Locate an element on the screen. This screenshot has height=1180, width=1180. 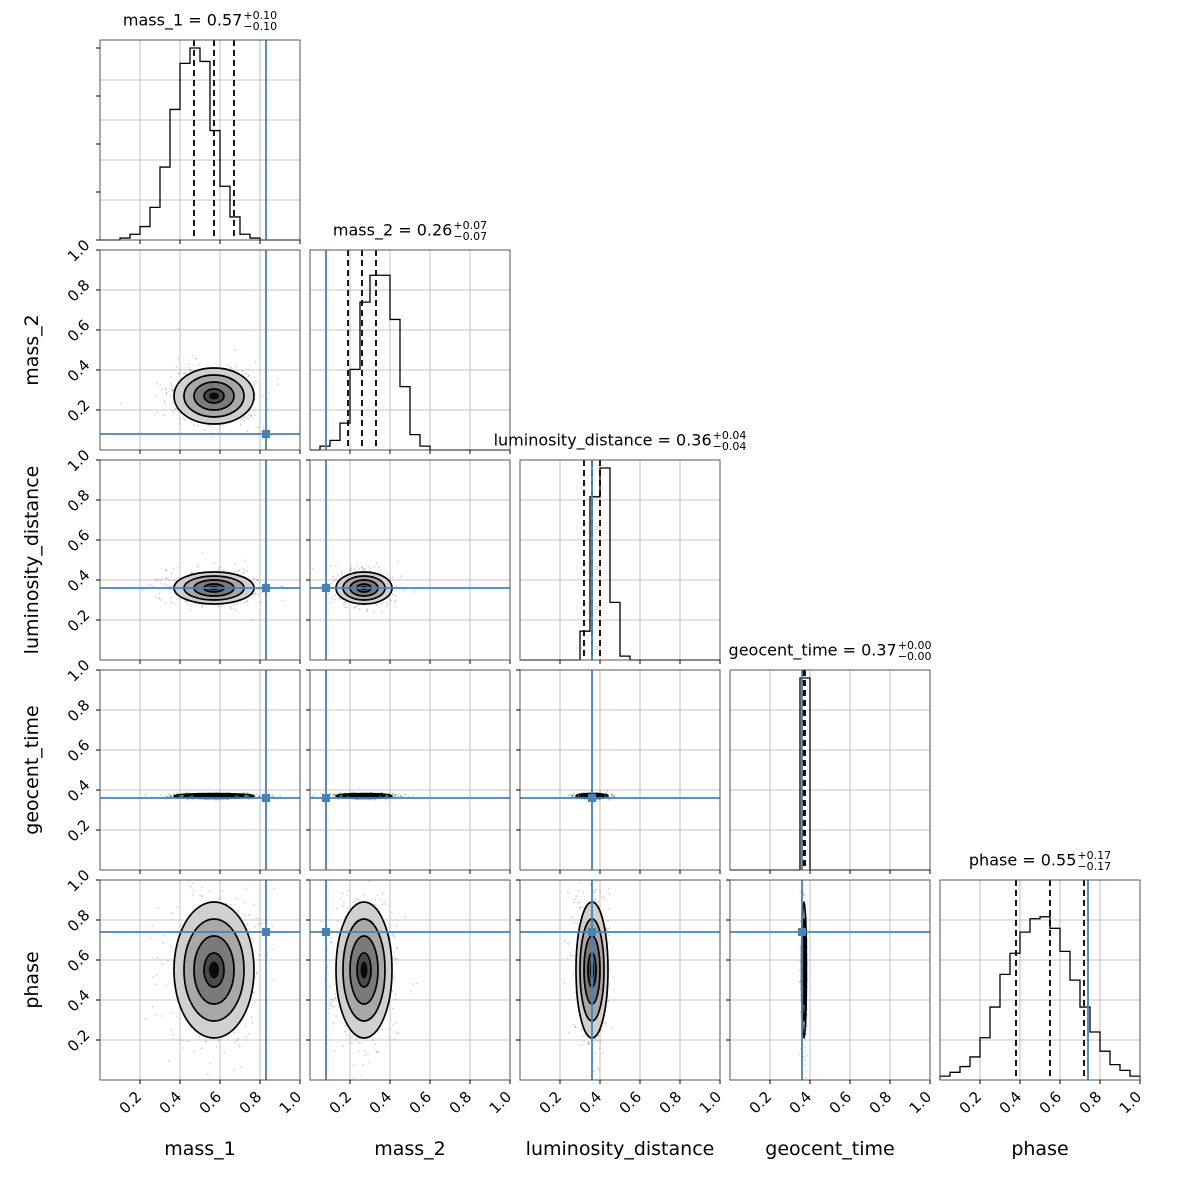
posterior-panel-mass_2-vs-geocent_time is located at coordinates (408, 771).